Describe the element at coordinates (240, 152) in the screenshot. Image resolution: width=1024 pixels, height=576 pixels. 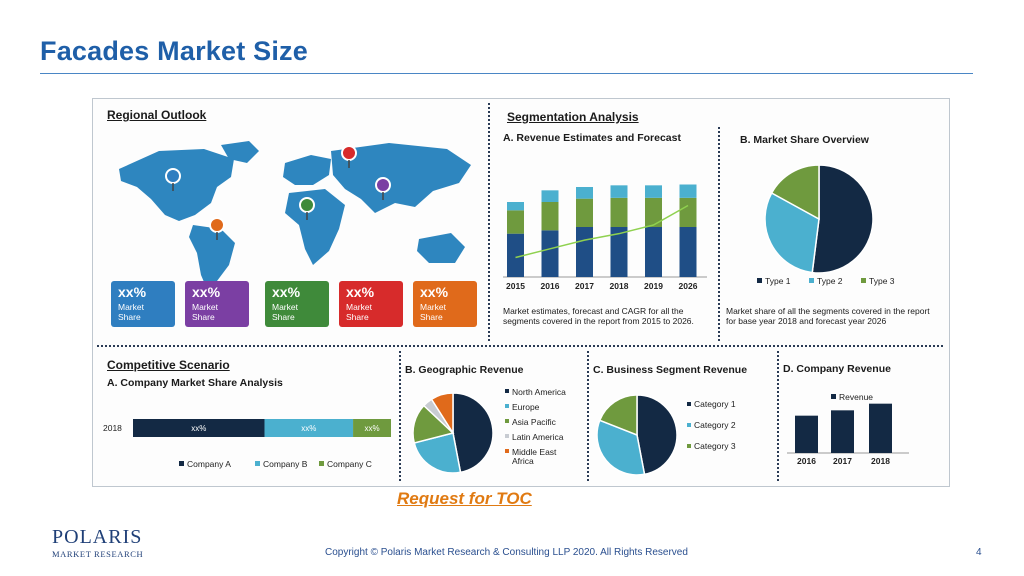
I see `greenland-shape` at that location.